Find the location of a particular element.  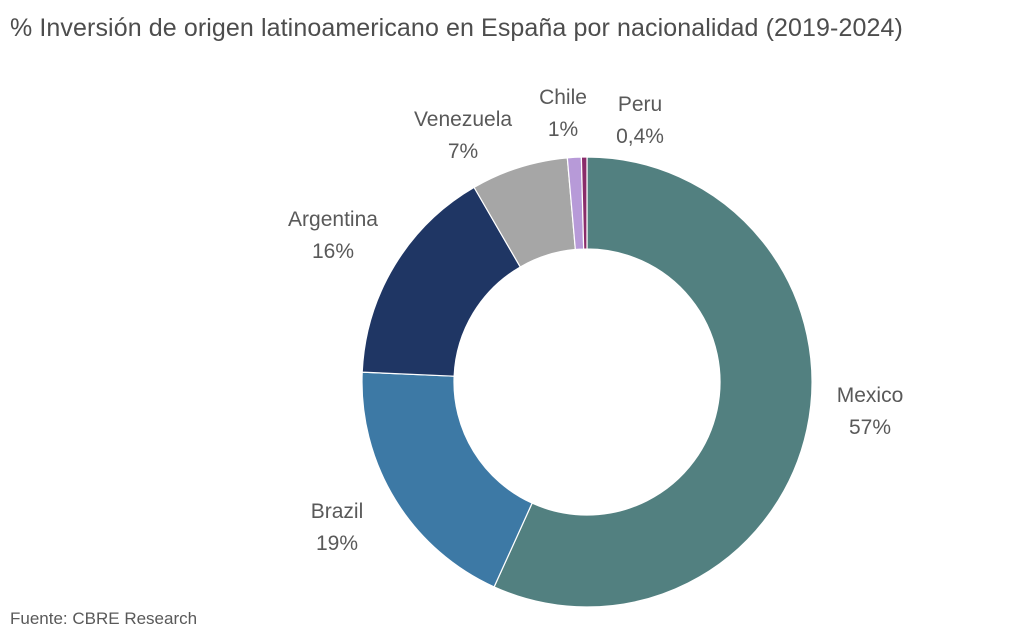

slice-name-label: Brazil is located at coordinates (337, 511).